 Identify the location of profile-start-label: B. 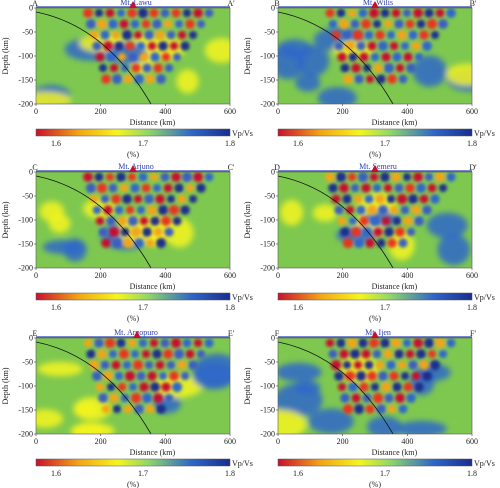
(276, 4).